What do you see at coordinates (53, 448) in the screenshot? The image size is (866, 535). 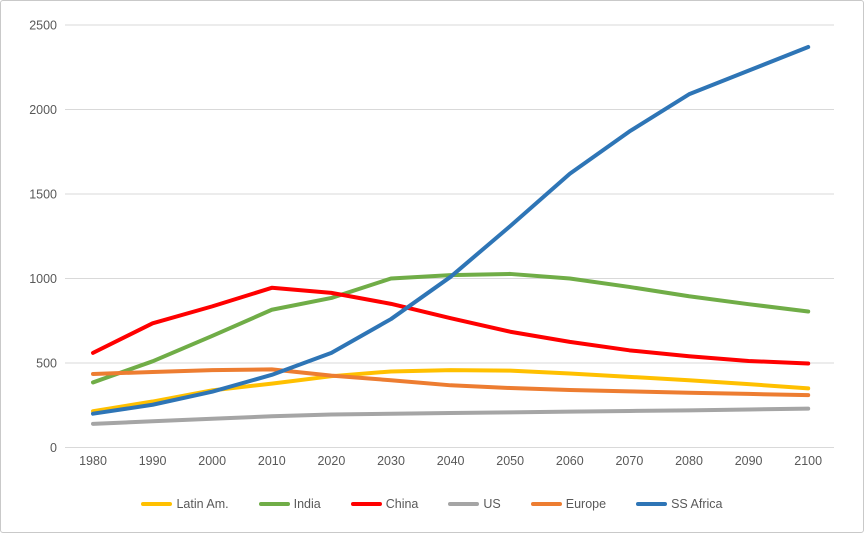 I see `y-axis-tick-label: 0` at bounding box center [53, 448].